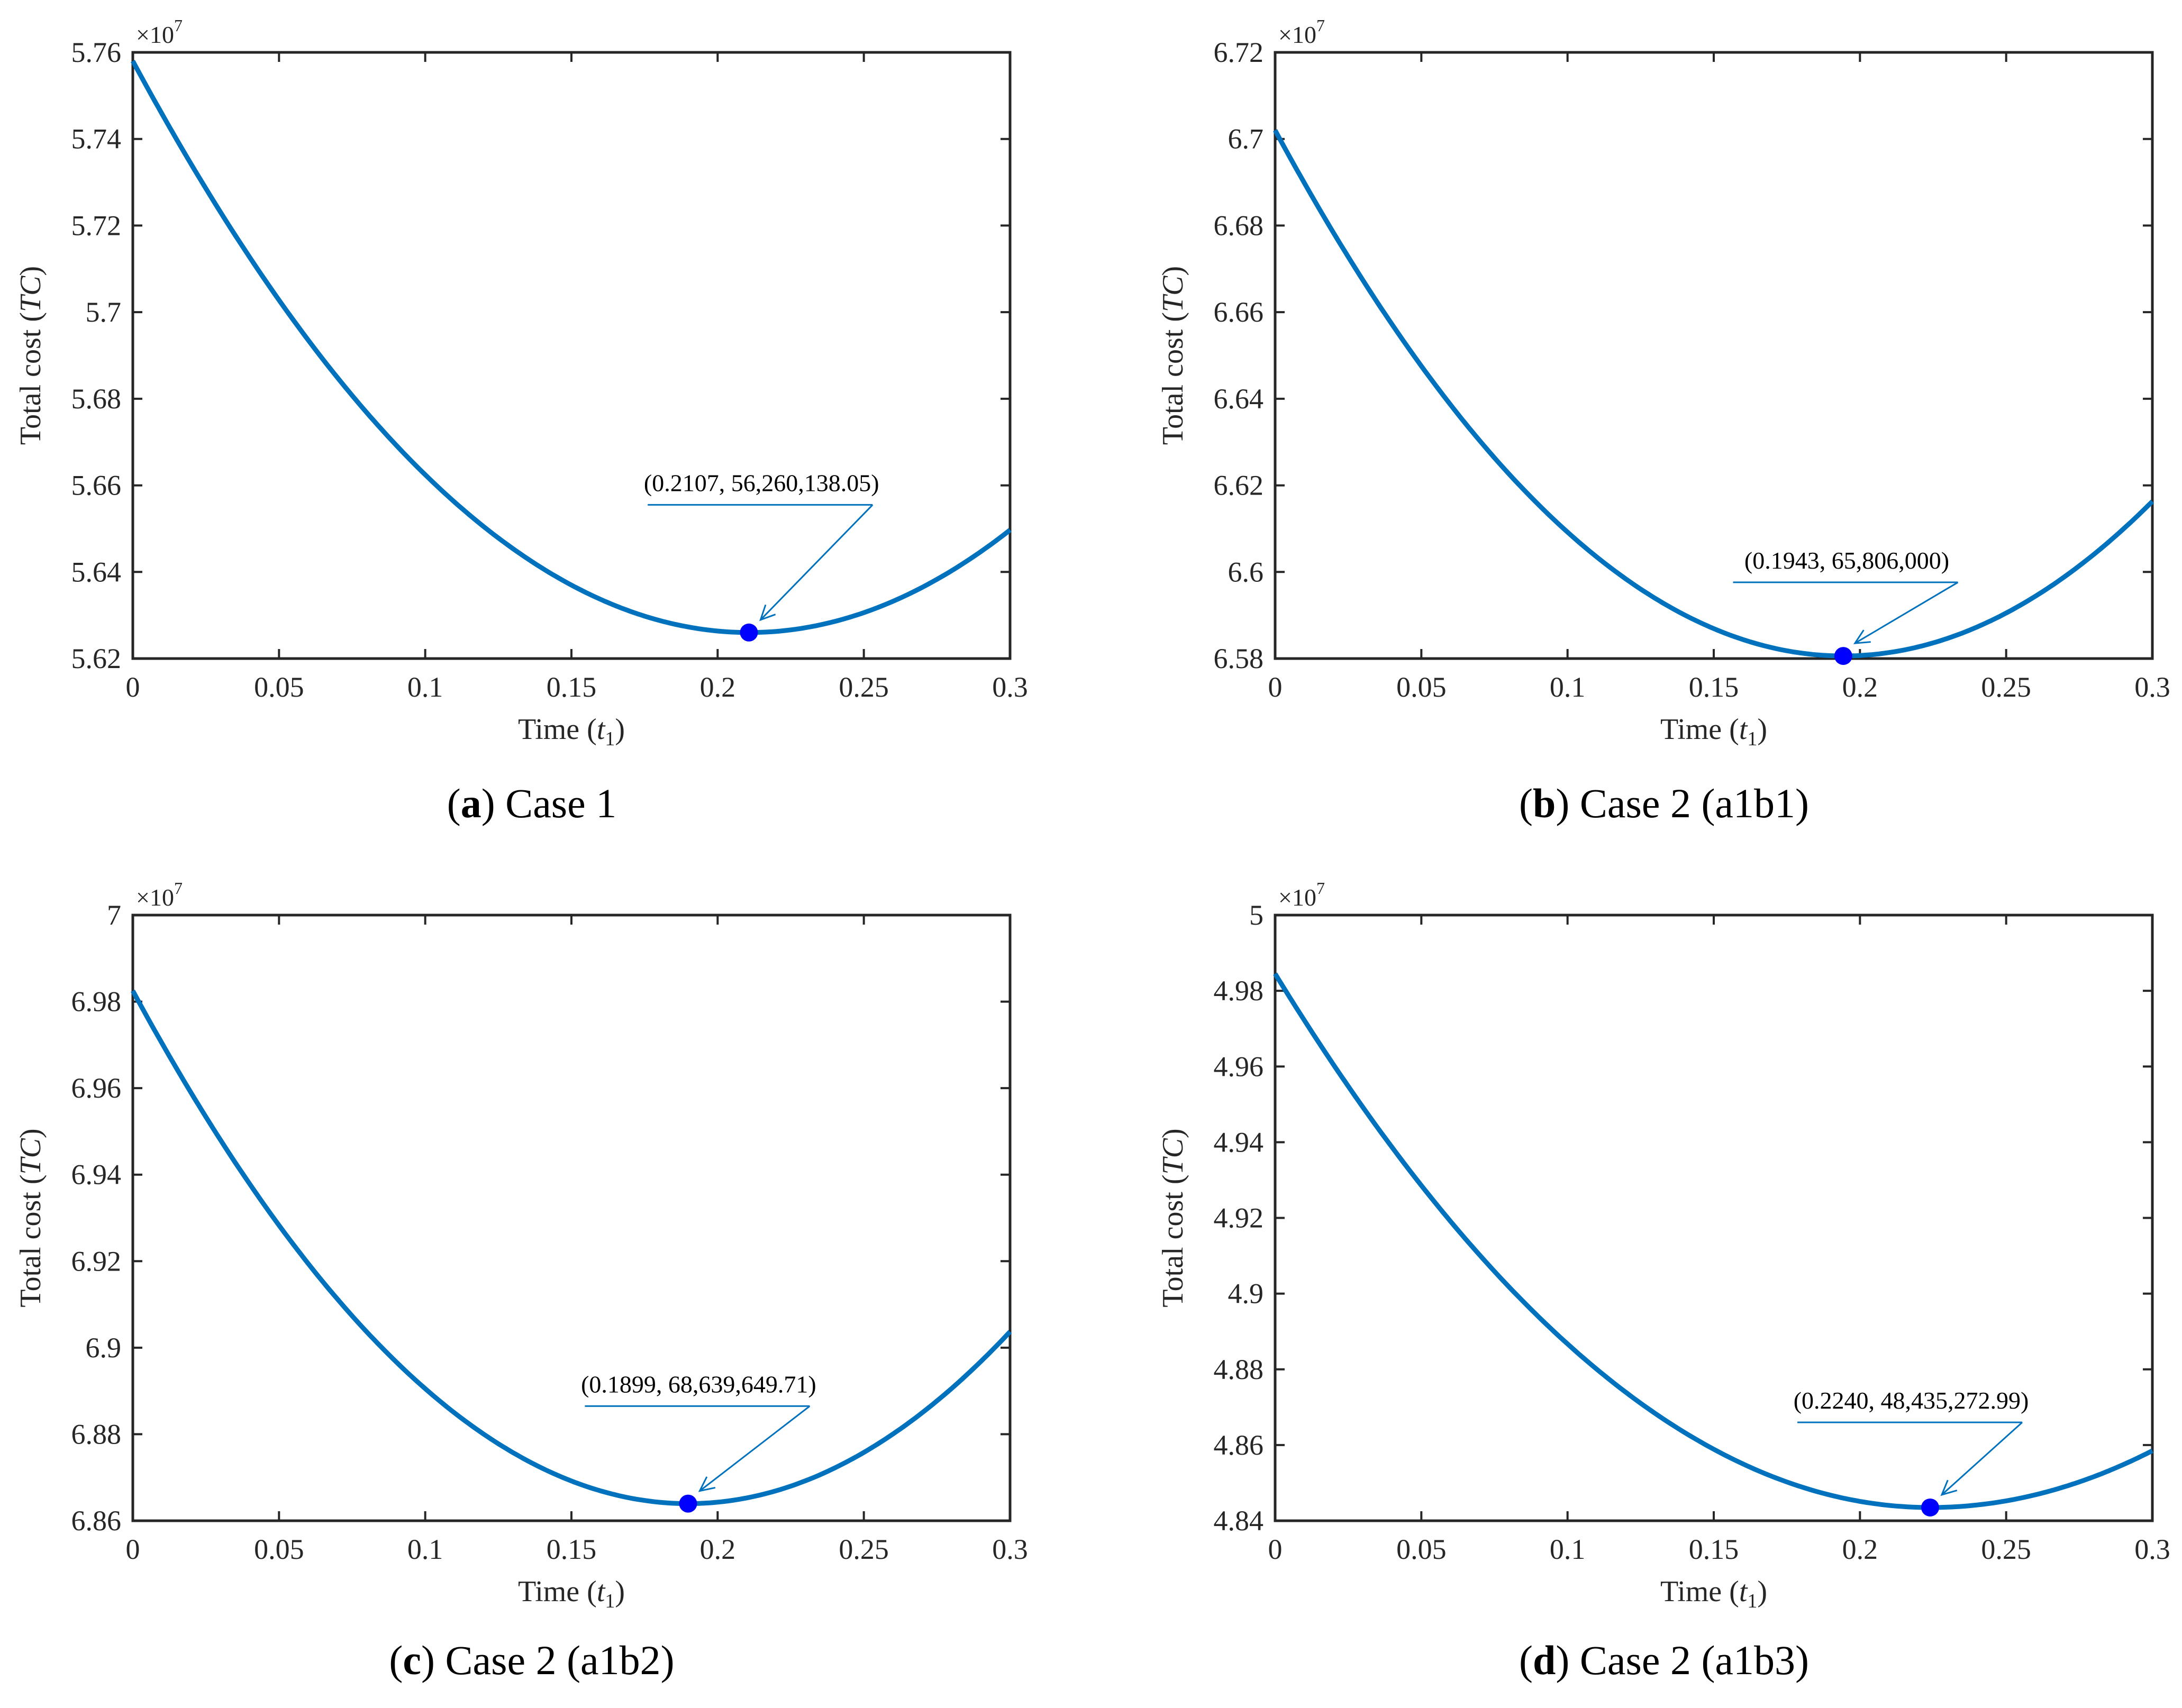 The width and height of the screenshot is (2182, 1708). Describe the element at coordinates (104, 1348) in the screenshot. I see `y-tick-label: 6.9` at that location.